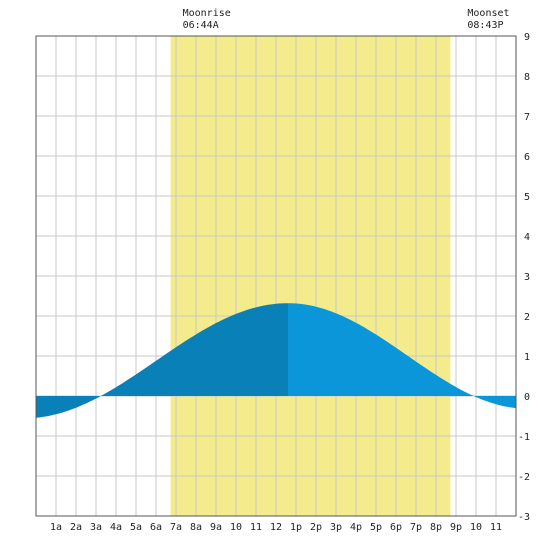 The height and width of the screenshot is (550, 550). I want to click on y-tick-label: -2, so click(524, 477).